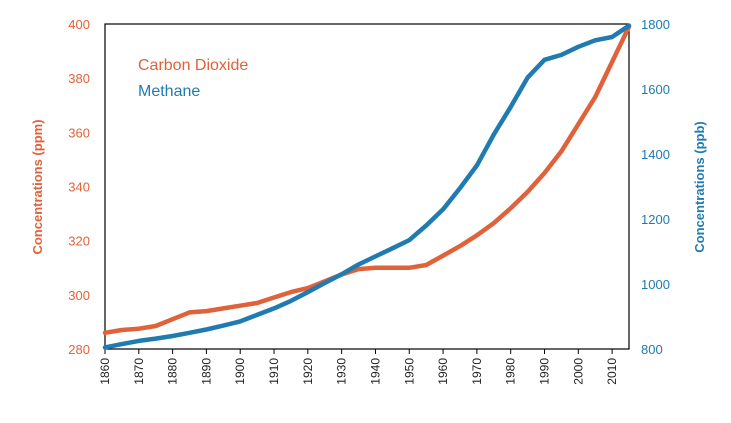  I want to click on x-tick-label: 1950, so click(409, 371).